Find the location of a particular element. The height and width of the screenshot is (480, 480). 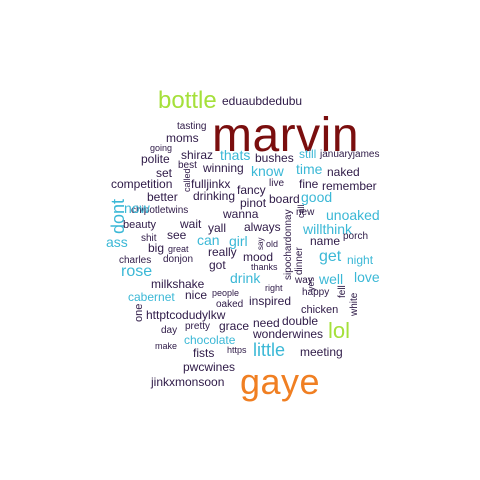

cloud-word: wanna is located at coordinates (241, 214).